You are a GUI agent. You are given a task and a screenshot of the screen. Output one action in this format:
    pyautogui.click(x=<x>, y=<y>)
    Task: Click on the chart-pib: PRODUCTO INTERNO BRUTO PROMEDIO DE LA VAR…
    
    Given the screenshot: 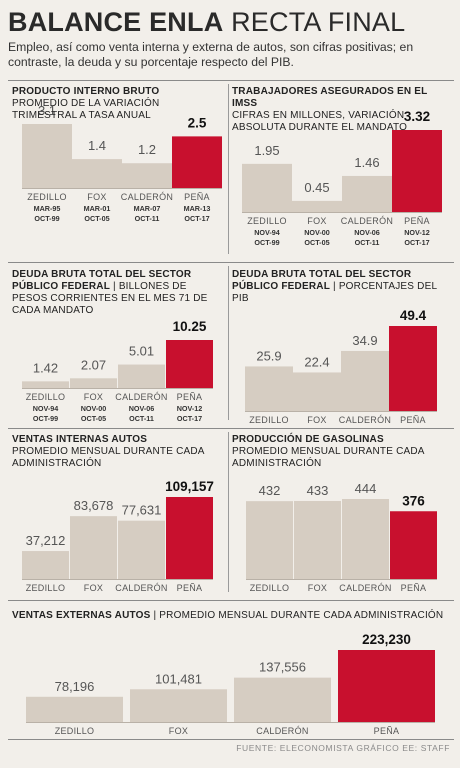 What is the action you would take?
    pyautogui.click(x=117, y=171)
    